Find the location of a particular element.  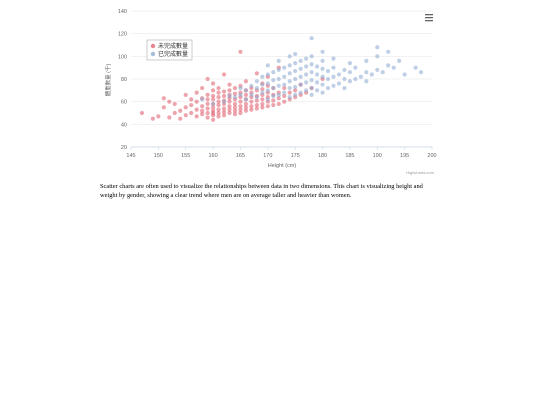

legend-label-series-2: 已完成數量 is located at coordinates (173, 54).